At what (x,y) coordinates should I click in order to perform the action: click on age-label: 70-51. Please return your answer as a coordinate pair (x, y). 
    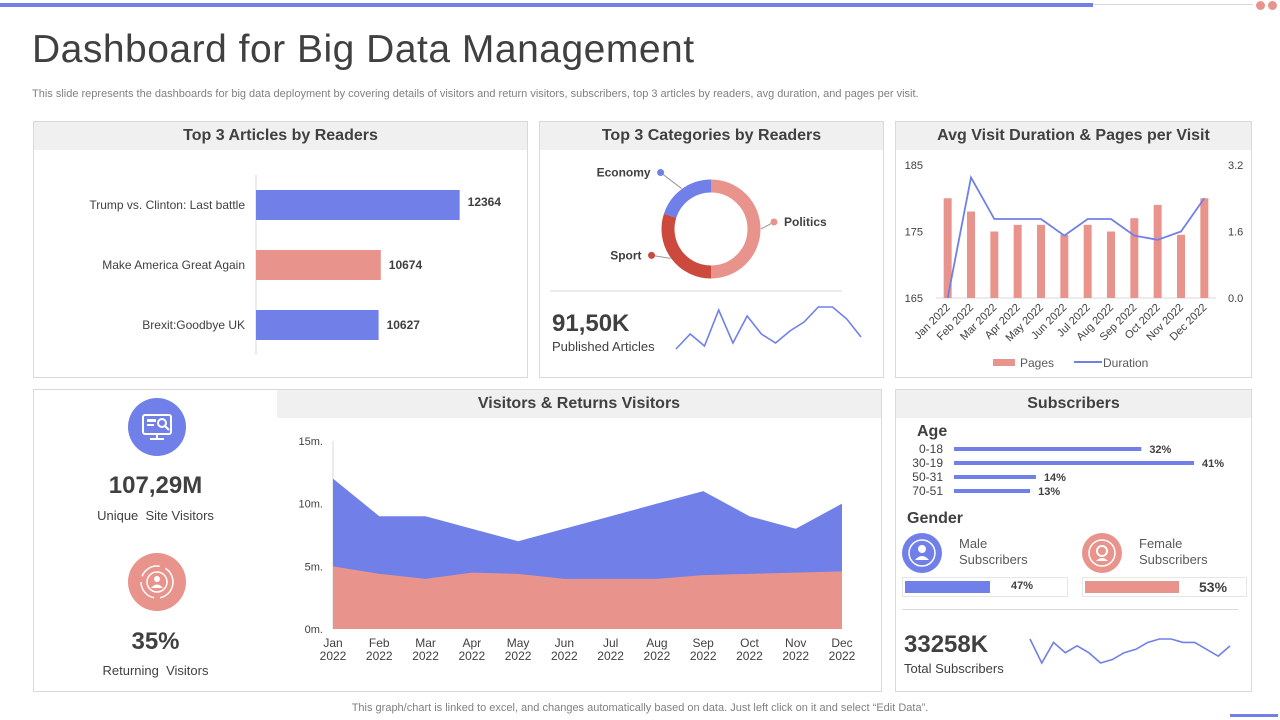
    Looking at the image, I should click on (927, 491).